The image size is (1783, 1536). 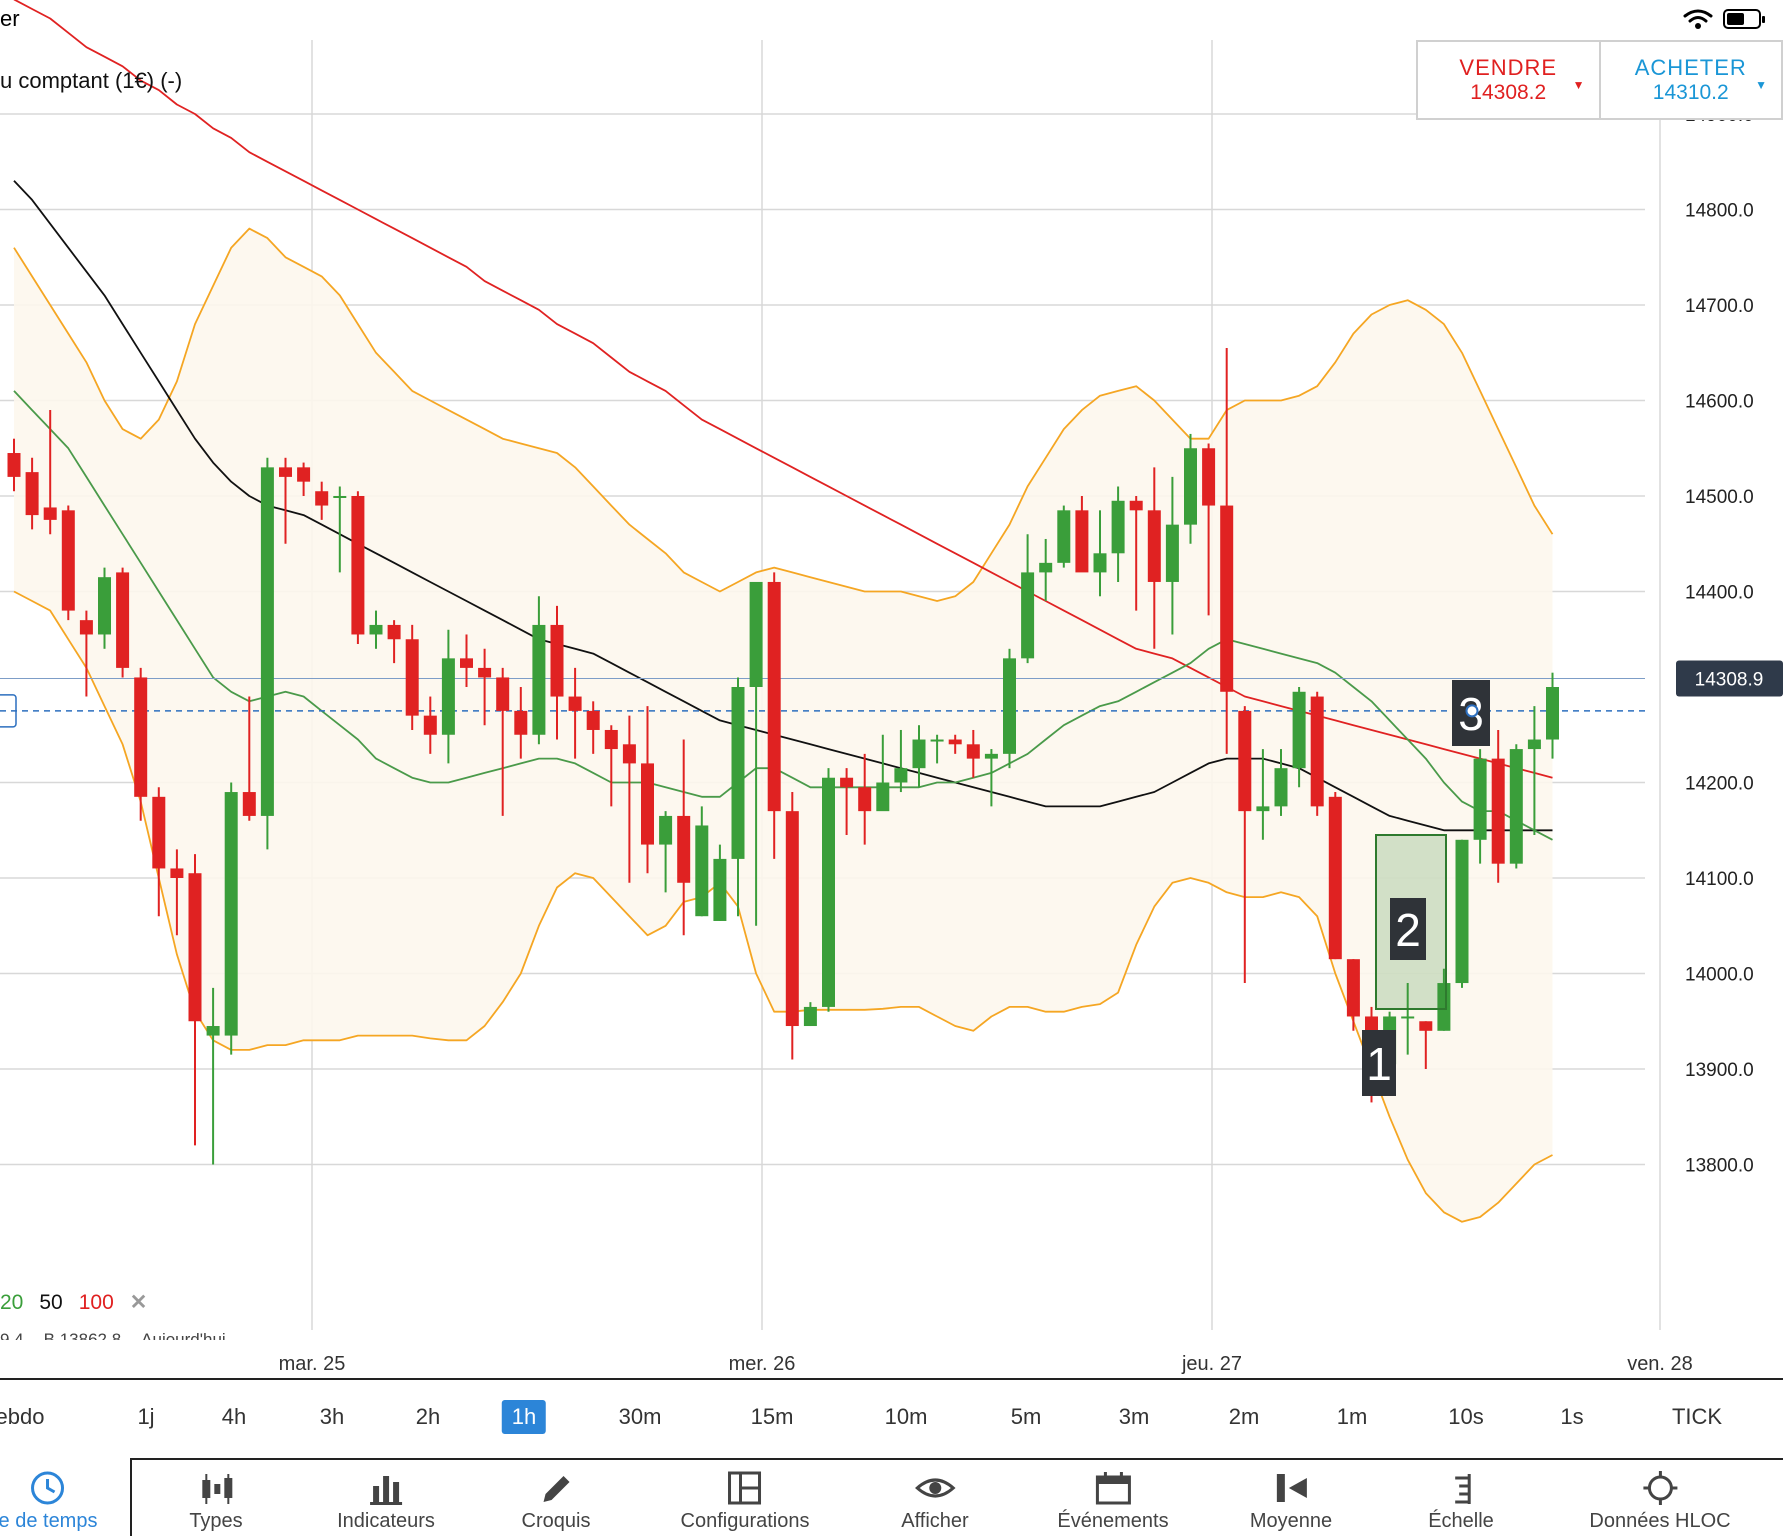 What do you see at coordinates (906, 1416) in the screenshot?
I see `timeframe-10m: 10m` at bounding box center [906, 1416].